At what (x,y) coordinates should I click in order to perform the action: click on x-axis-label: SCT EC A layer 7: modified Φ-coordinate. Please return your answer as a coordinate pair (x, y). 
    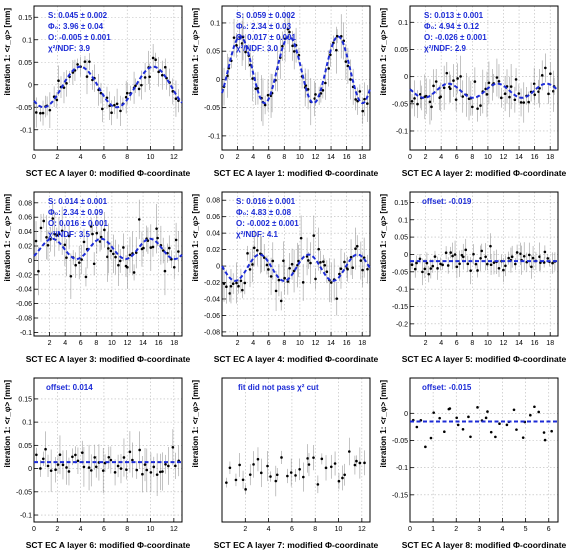
    Looking at the image, I should click on (296, 545).